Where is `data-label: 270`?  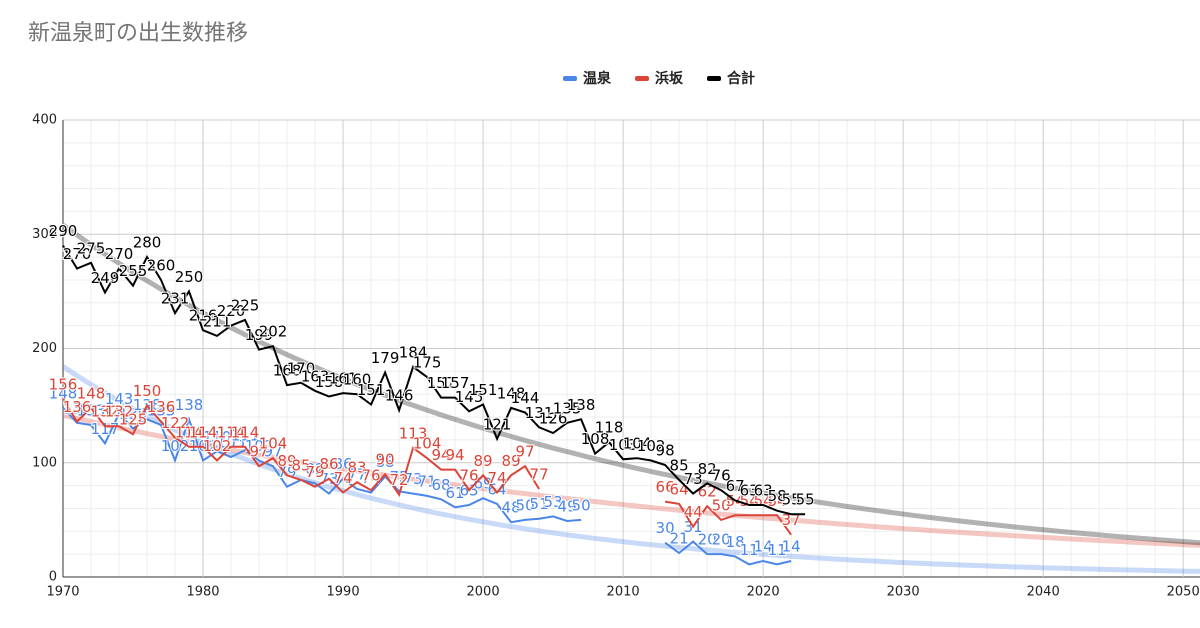 data-label: 270 is located at coordinates (77, 254).